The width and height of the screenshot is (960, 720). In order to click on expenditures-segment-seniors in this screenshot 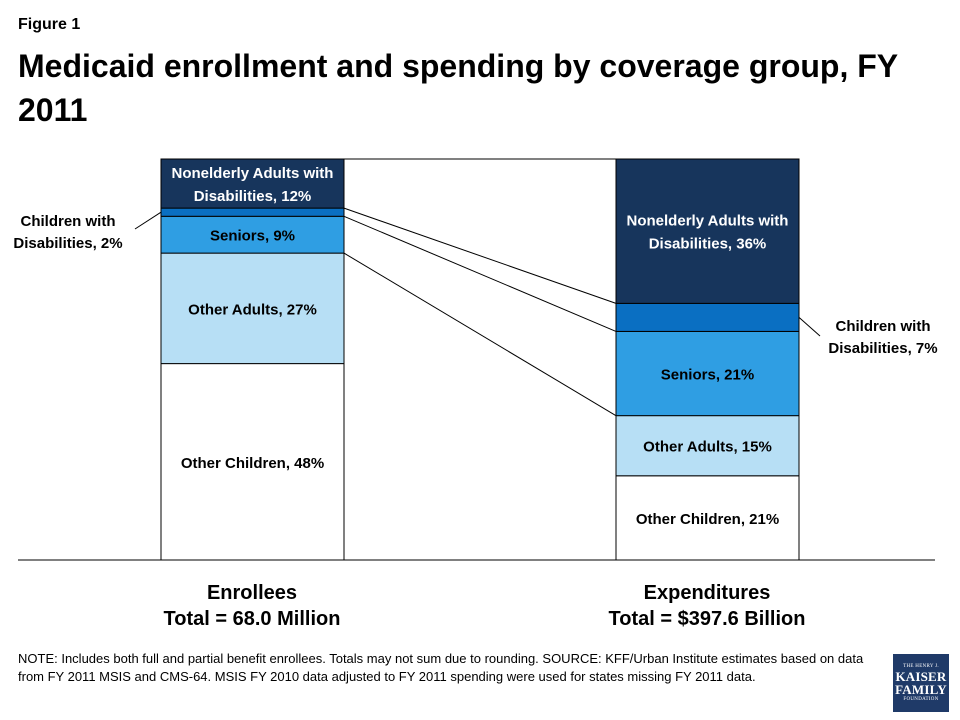, I will do `click(707, 373)`.